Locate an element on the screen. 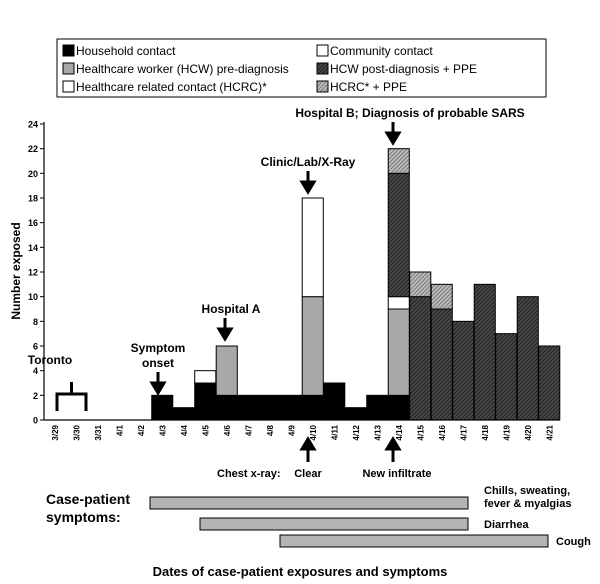  bar-hcw_pre is located at coordinates (312, 346).